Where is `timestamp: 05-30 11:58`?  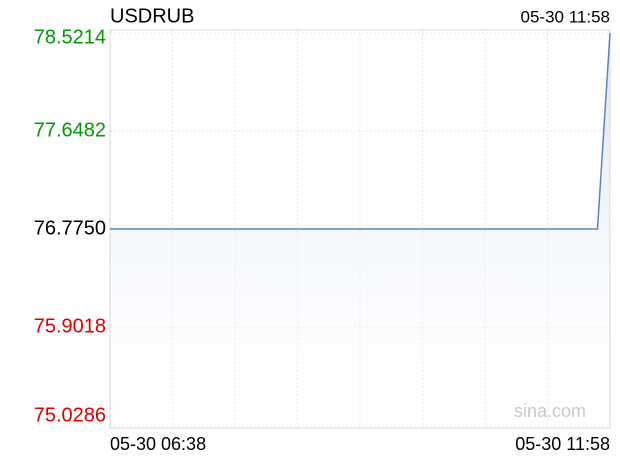 timestamp: 05-30 11:58 is located at coordinates (565, 16).